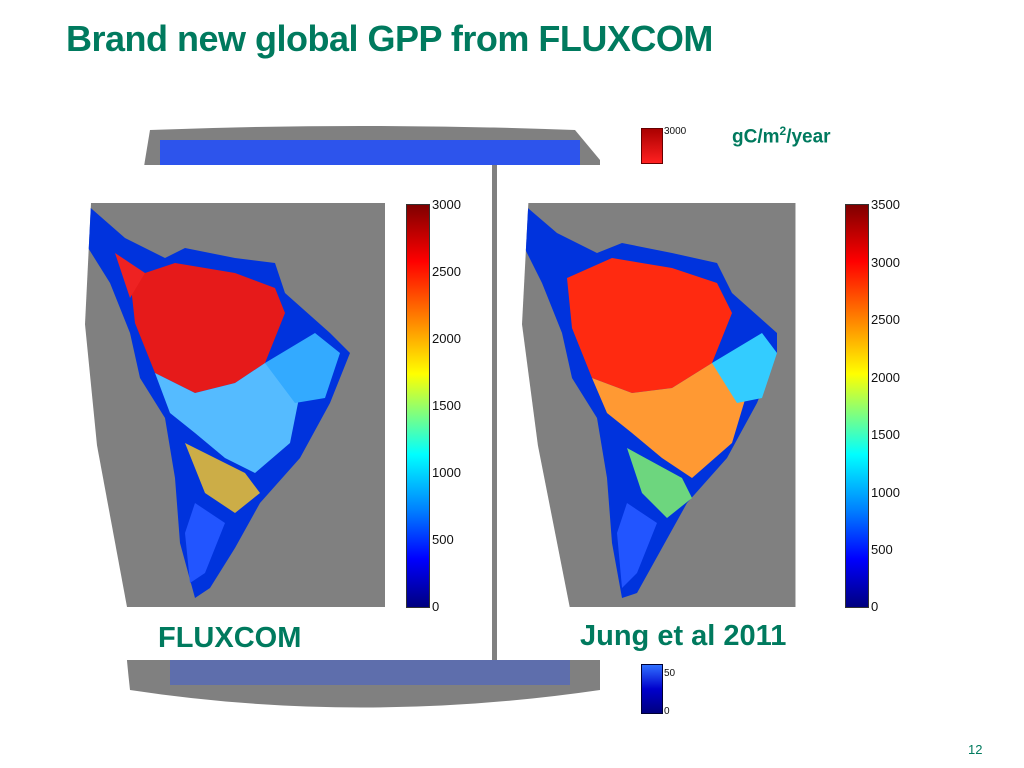 This screenshot has height=768, width=1024. What do you see at coordinates (885, 204) in the screenshot?
I see `jung-tick-3500: 3500` at bounding box center [885, 204].